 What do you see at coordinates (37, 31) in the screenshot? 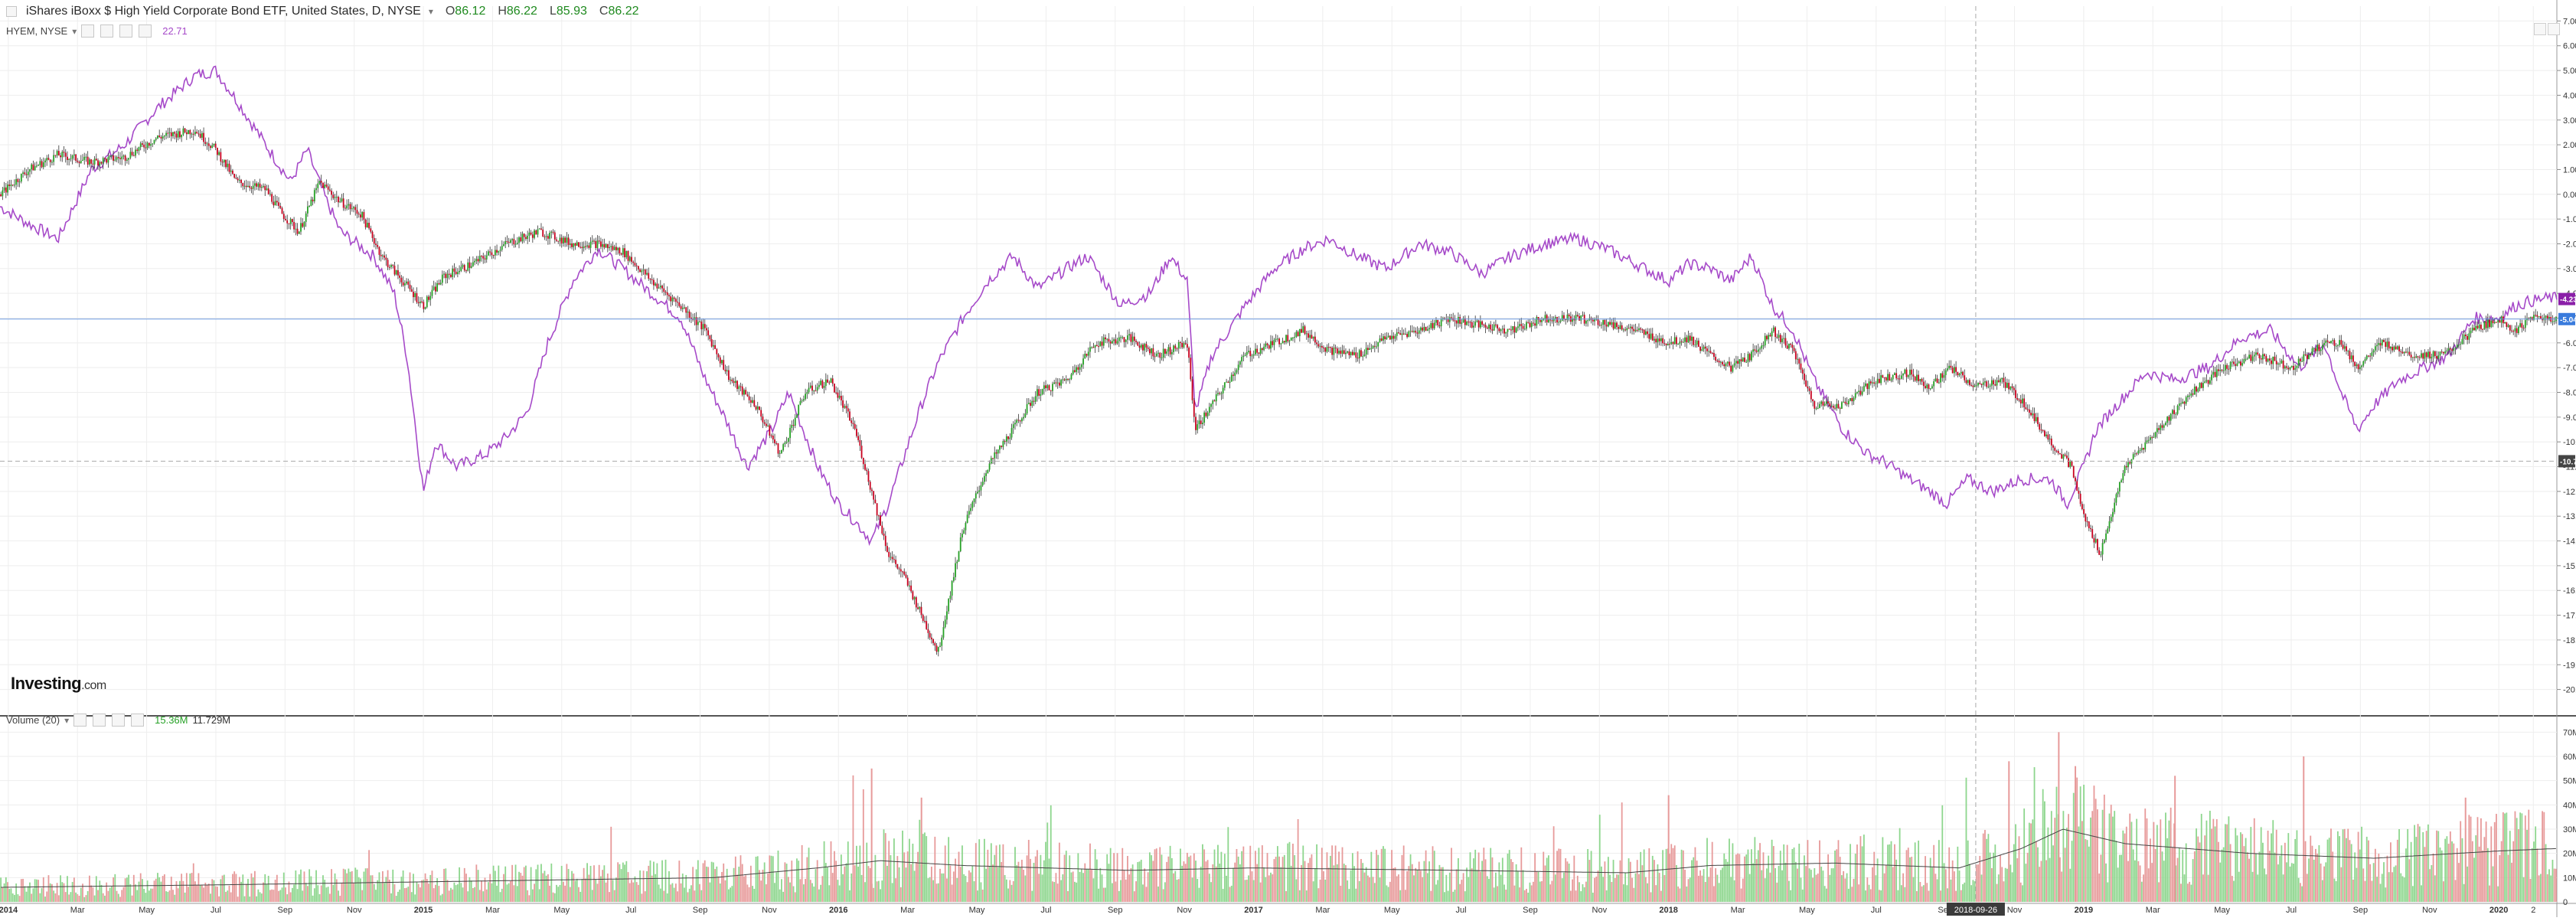
I see `compare-symbol: HYEM, NYSE` at bounding box center [37, 31].